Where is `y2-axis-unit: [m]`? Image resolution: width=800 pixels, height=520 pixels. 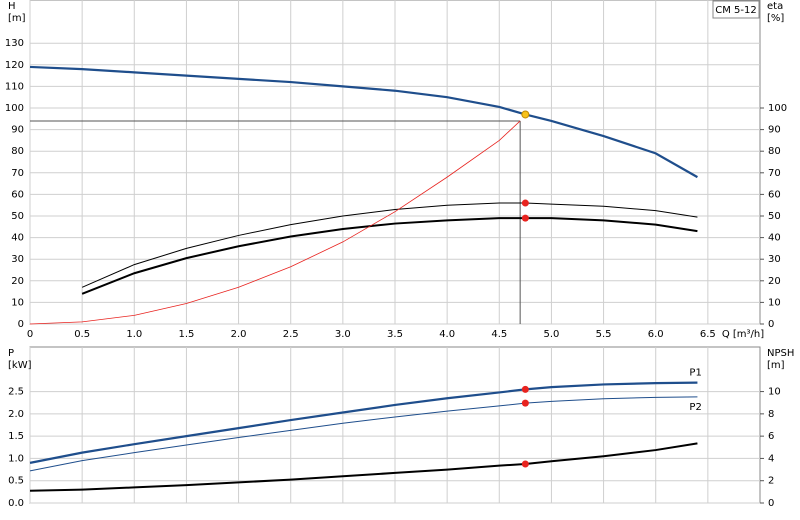 y2-axis-unit: [m] is located at coordinates (776, 365).